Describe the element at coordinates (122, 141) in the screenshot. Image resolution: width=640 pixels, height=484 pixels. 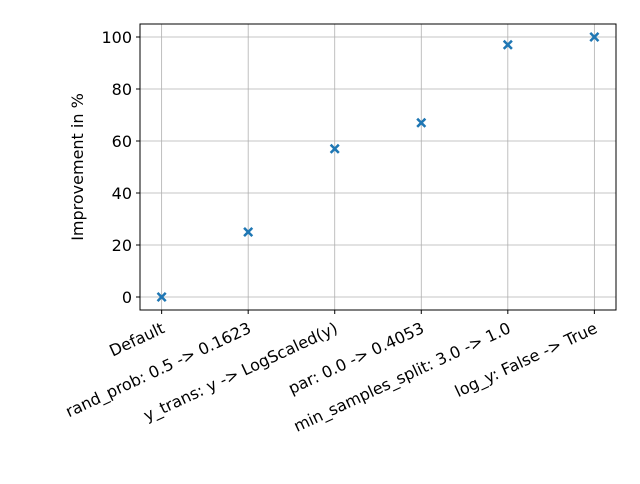
I see `y-tick-label: 60` at that location.